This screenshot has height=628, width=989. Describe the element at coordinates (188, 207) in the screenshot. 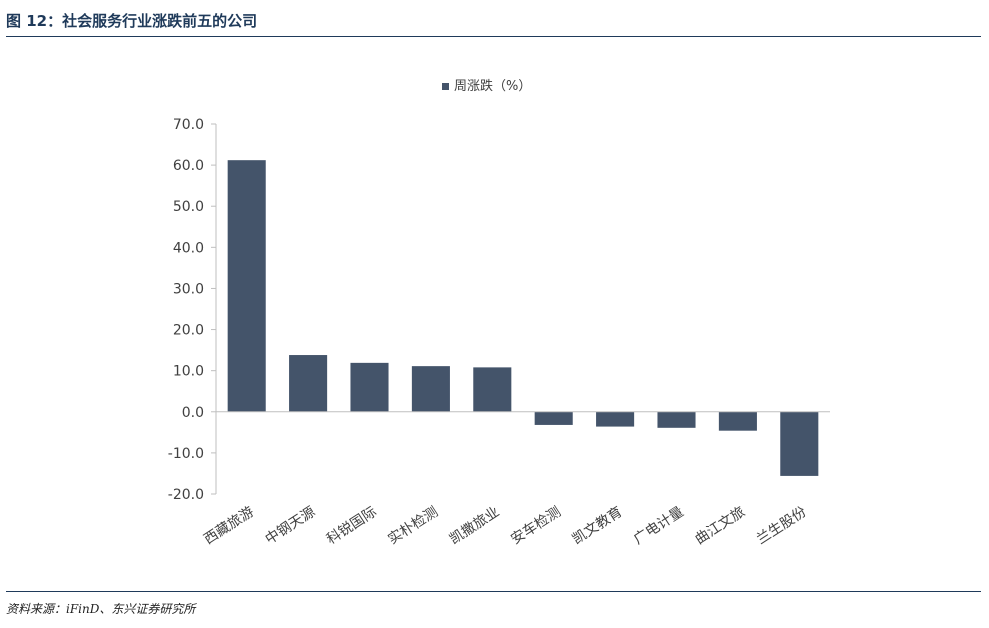

I see `y-tick-label: 50.0` at that location.